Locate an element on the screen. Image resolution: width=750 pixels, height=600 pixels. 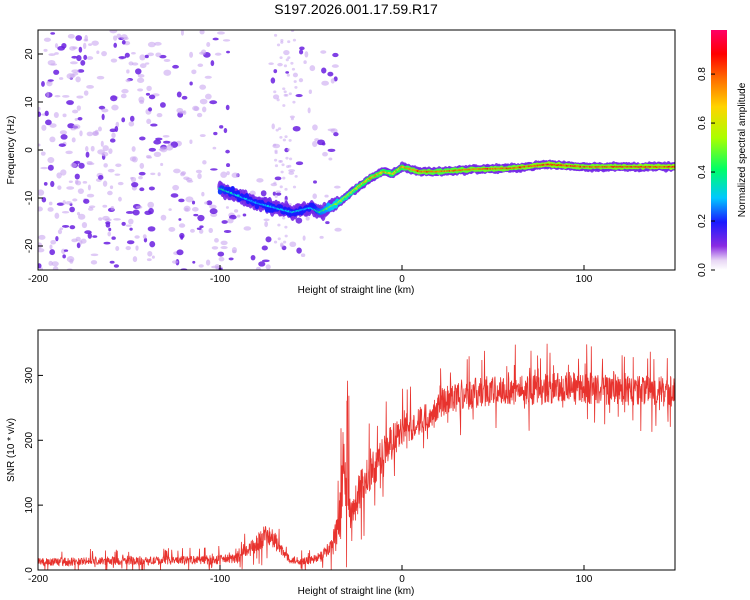
x-tick-label: 0 is located at coordinates (402, 579).